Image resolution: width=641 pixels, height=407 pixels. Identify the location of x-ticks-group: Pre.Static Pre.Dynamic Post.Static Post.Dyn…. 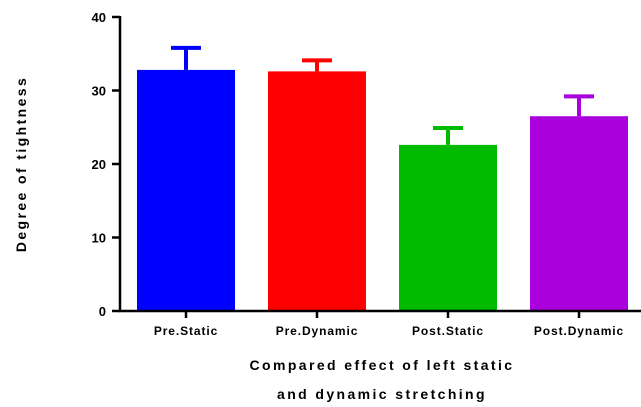
(389, 324).